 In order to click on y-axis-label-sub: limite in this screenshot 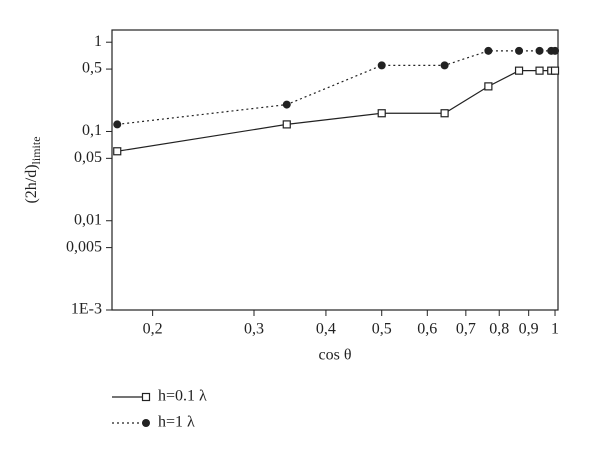, I will do `click(36, 150)`.